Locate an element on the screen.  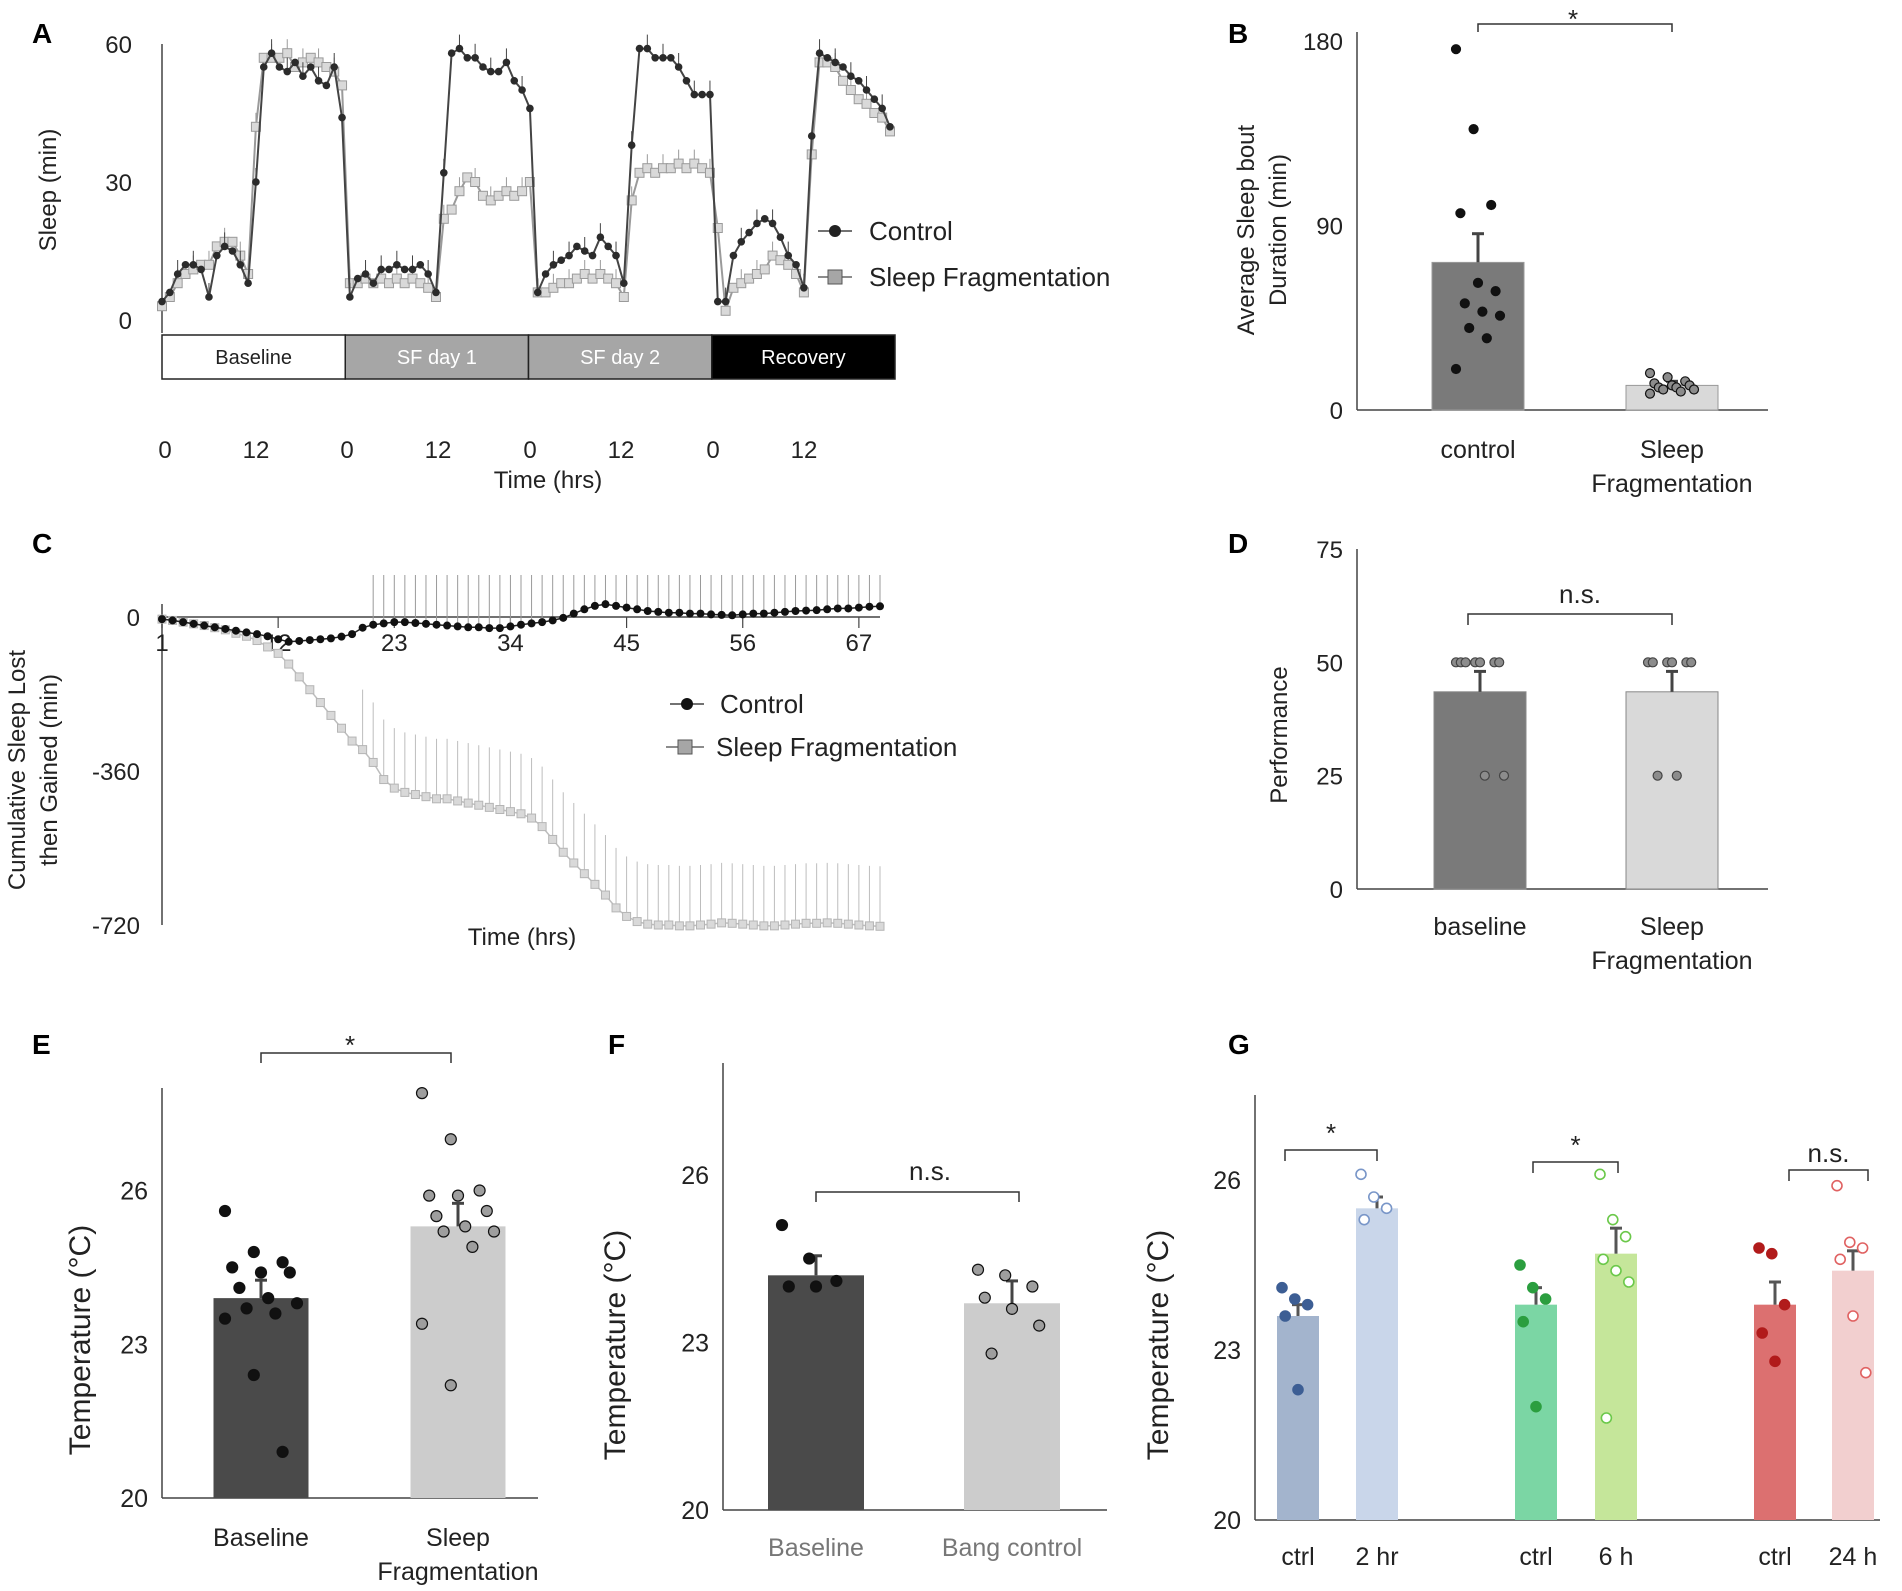
segment-label-2: SF day 2 is located at coordinates (620, 358).